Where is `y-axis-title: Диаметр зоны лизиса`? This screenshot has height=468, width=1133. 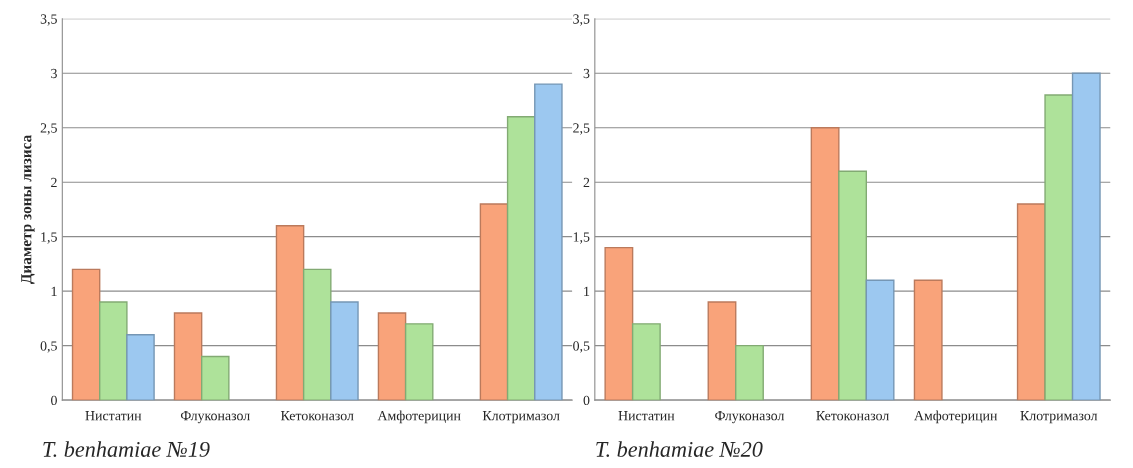 y-axis-title: Диаметр зоны лизиса is located at coordinates (28, 209).